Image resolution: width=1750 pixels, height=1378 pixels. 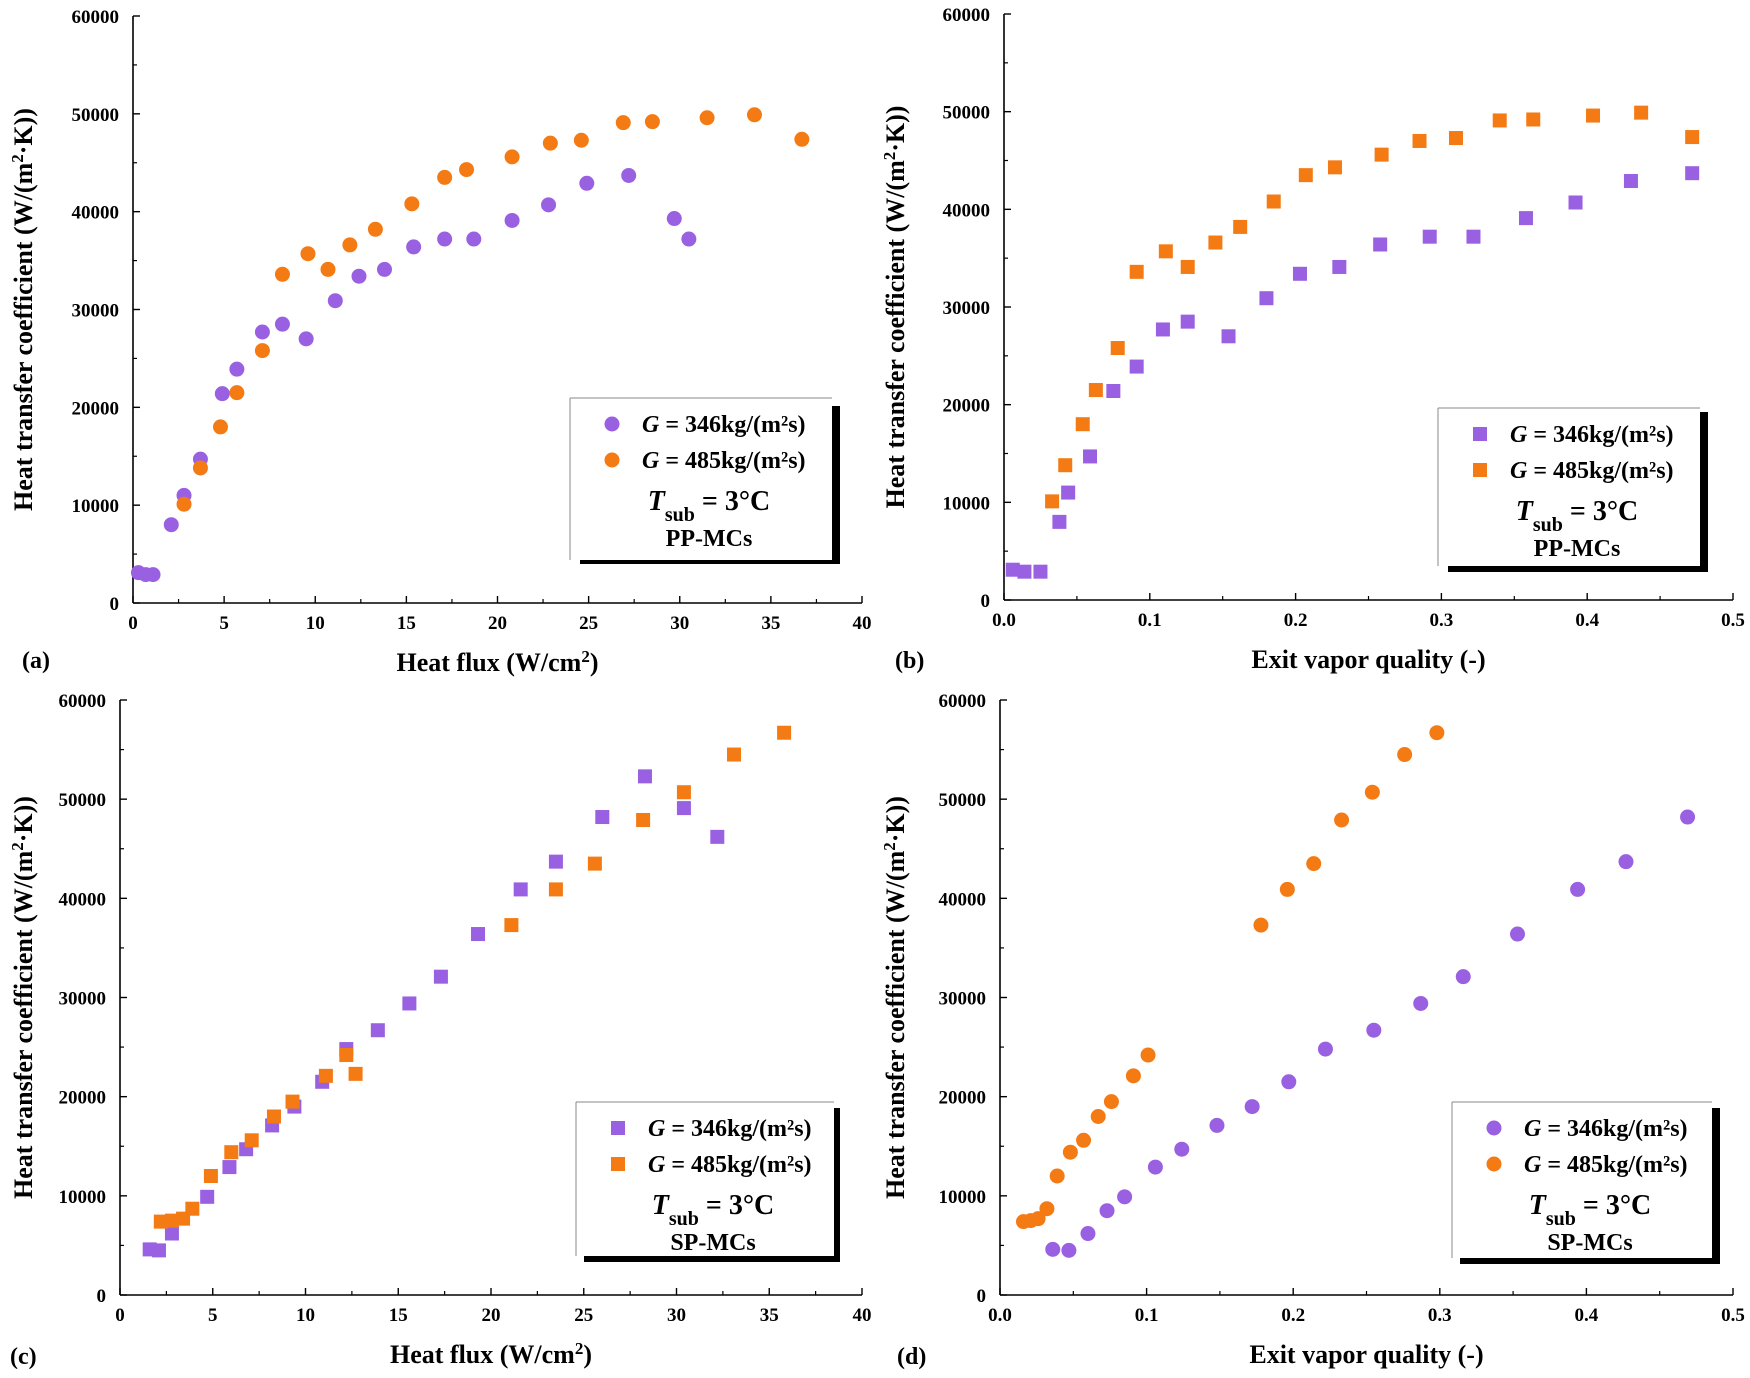 I want to click on x-axis-title: Exit vapor quality (-), so click(x=1366, y=1354).